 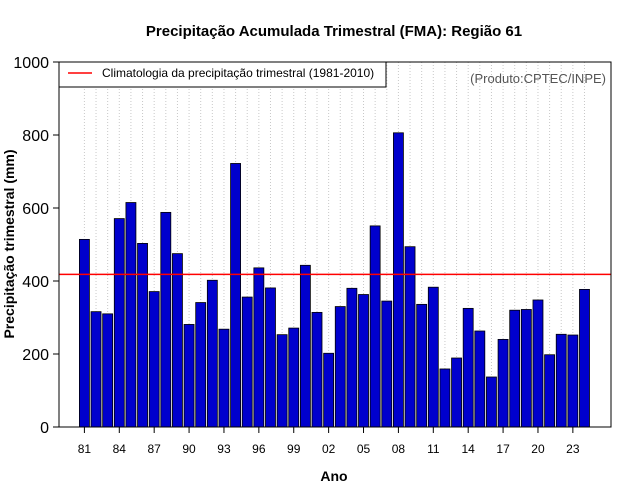 I want to click on bar-1987, so click(x=154, y=359).